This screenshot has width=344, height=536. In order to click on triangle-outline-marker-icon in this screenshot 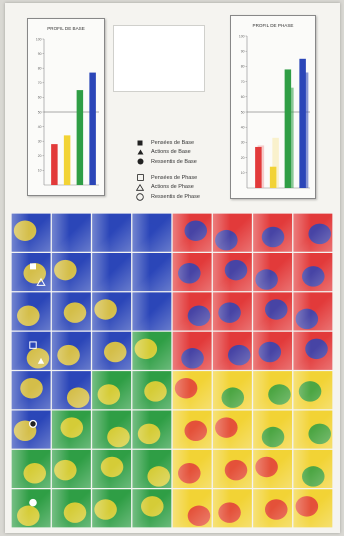, I will do `click(41, 281)`.